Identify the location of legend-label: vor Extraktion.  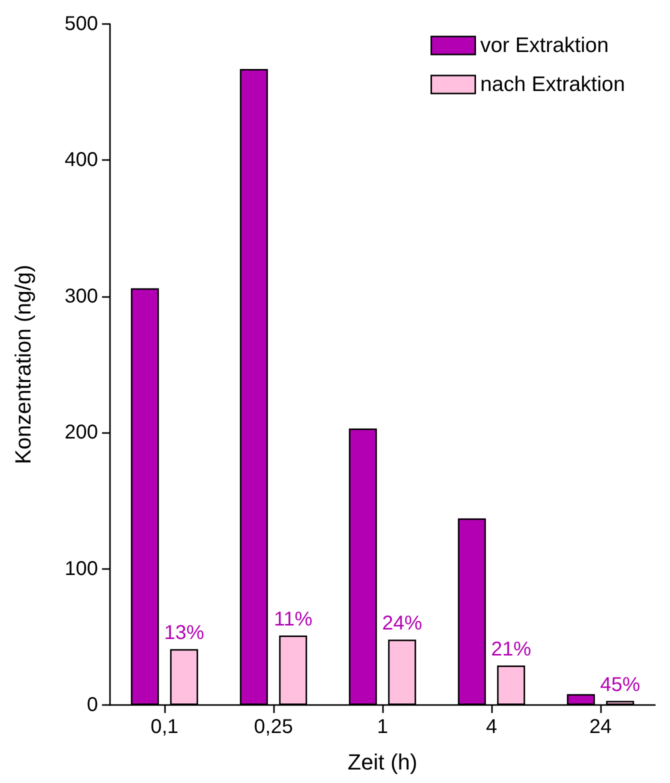
(544, 45).